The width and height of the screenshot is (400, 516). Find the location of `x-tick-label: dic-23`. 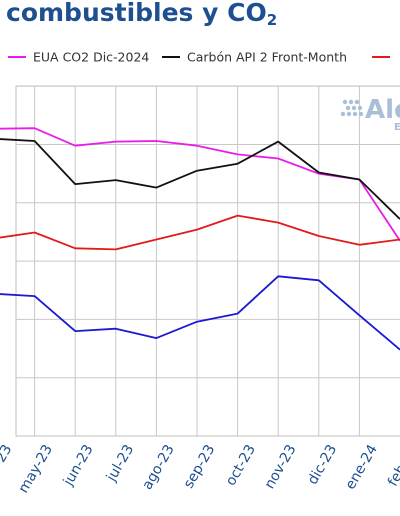

x-tick-label: dic-23 is located at coordinates (323, 465).